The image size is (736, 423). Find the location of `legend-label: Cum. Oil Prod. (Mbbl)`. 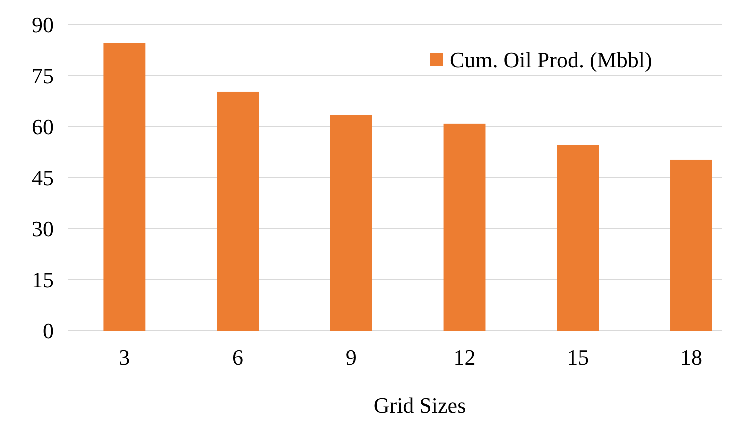

legend-label: Cum. Oil Prod. (Mbbl) is located at coordinates (551, 60).